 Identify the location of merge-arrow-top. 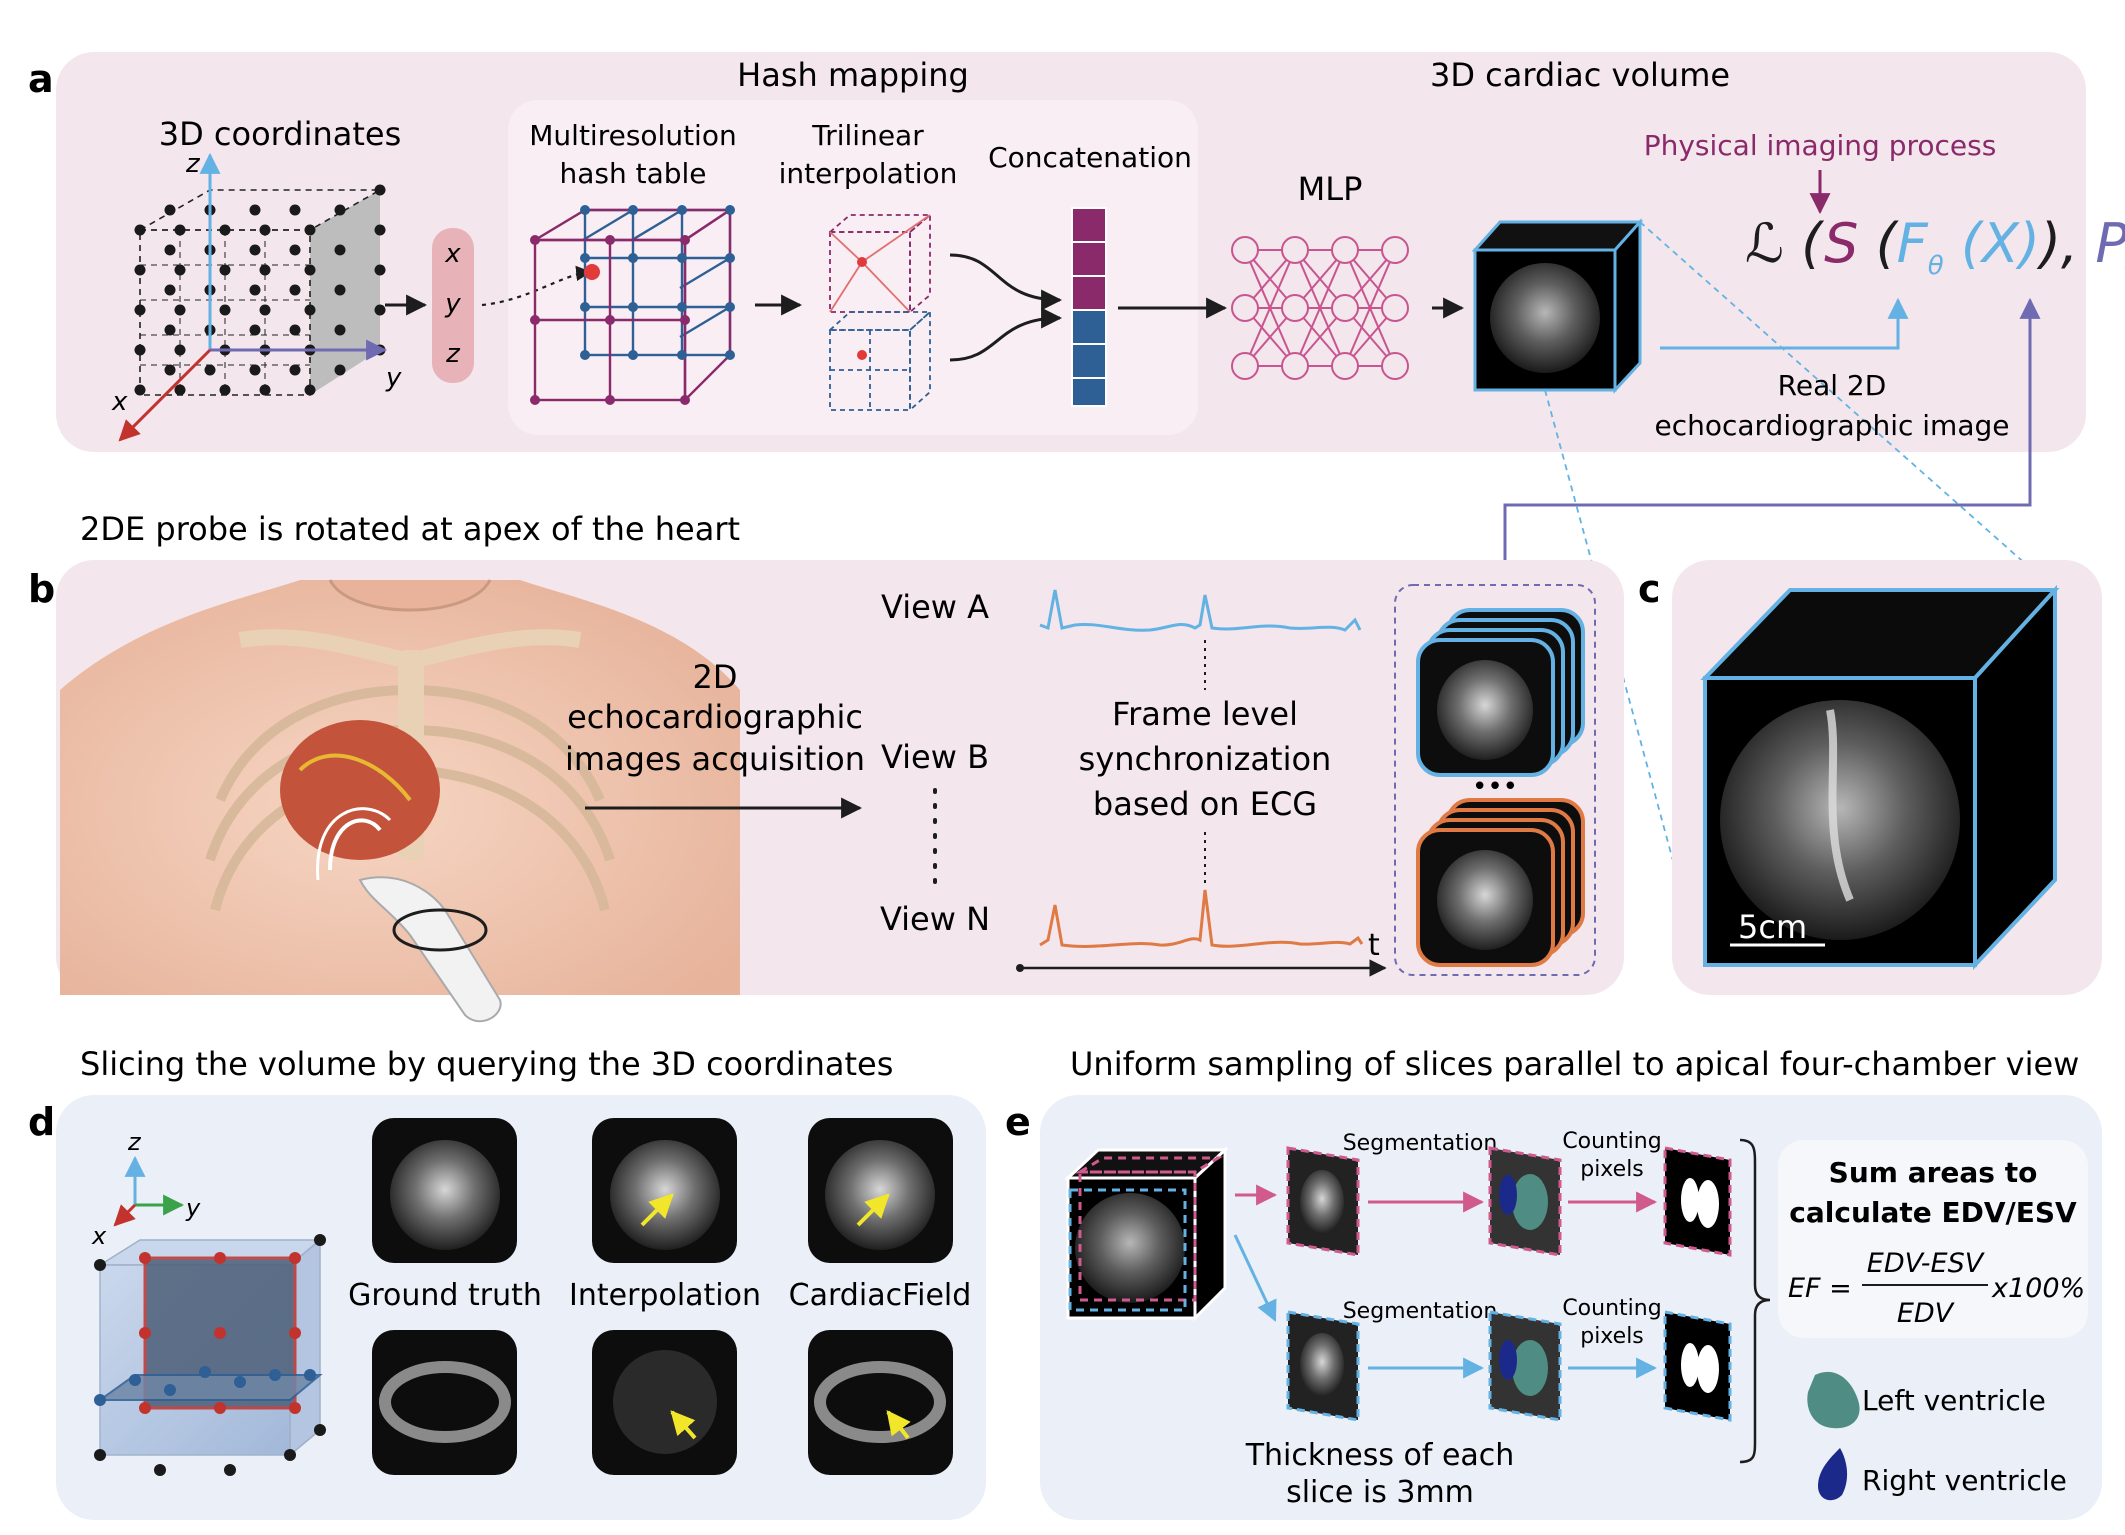
(1006, 282).